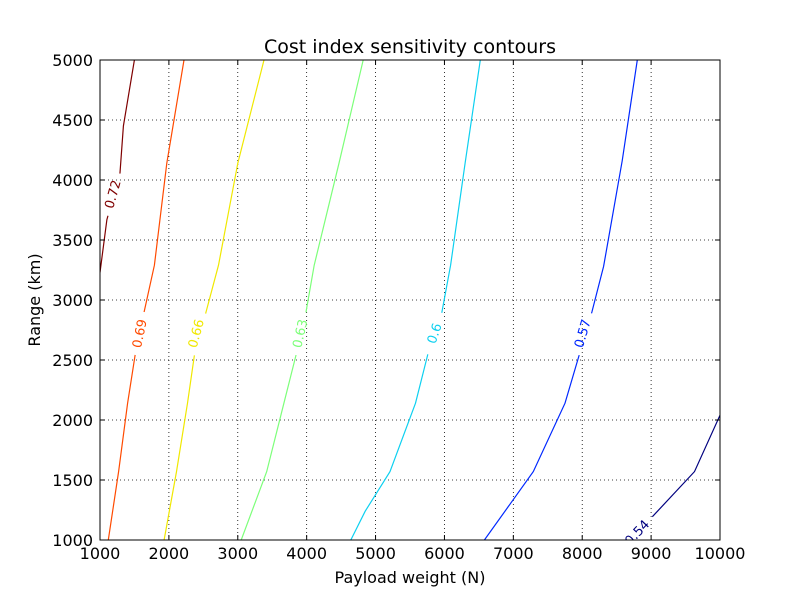  I want to click on contour-label: 0.6, so click(435, 334).